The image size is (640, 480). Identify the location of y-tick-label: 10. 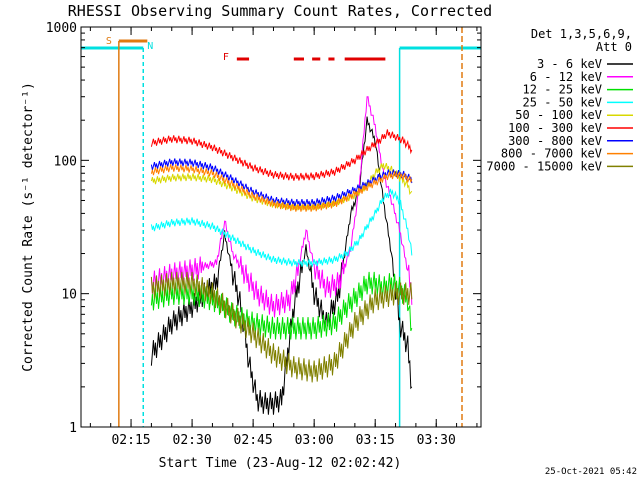
(69, 295).